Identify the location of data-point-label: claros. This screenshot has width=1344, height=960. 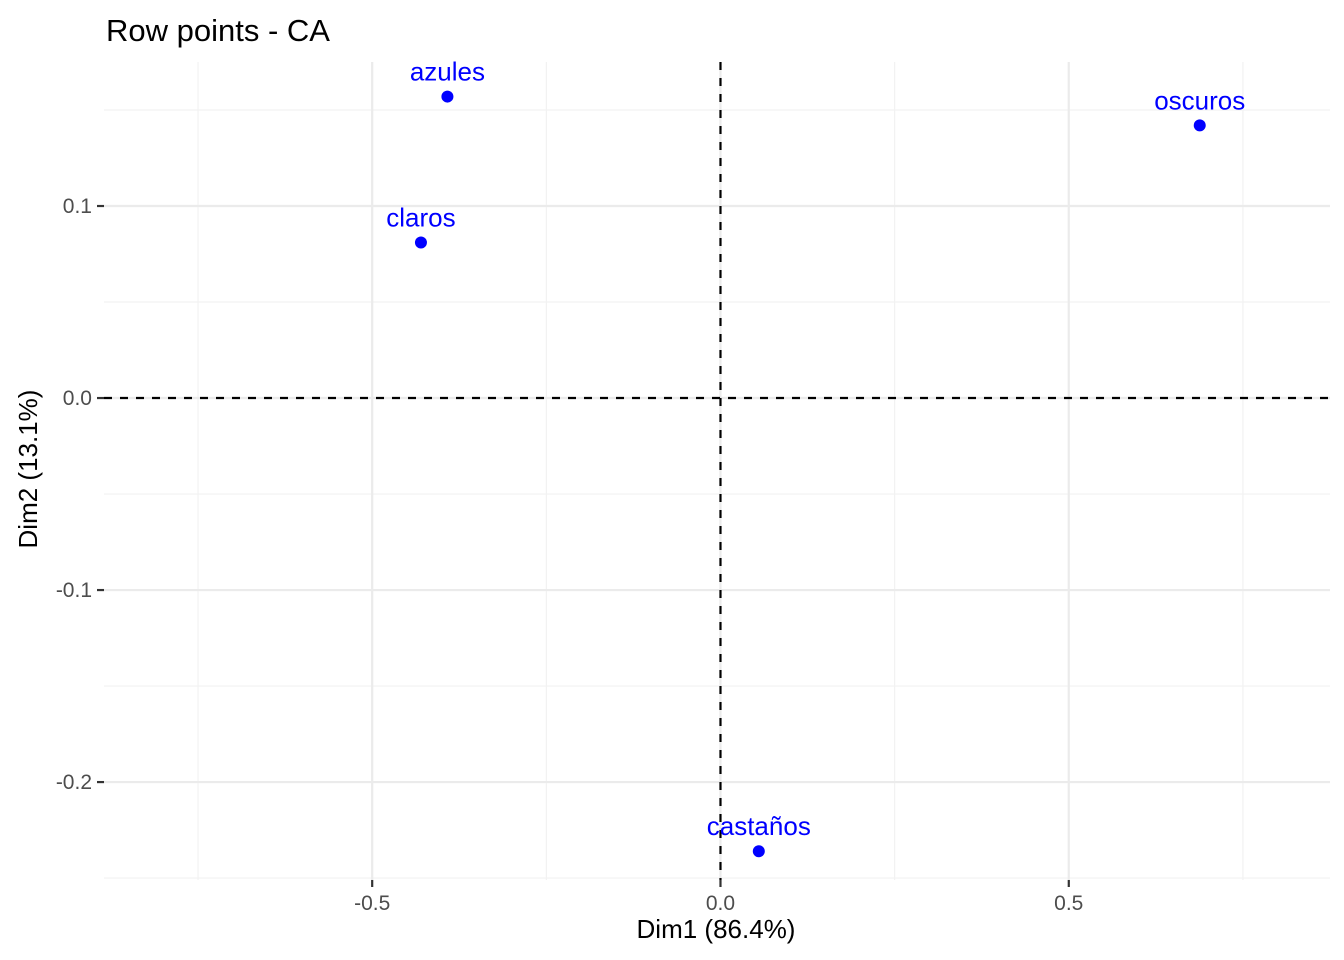
(420, 217).